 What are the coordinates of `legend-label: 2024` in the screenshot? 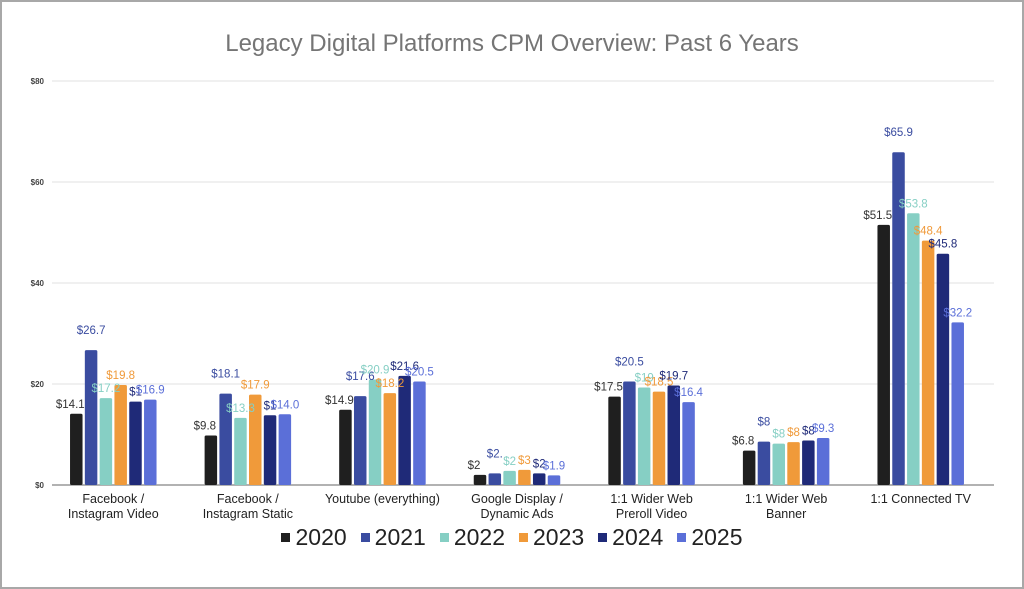 It's located at (638, 537).